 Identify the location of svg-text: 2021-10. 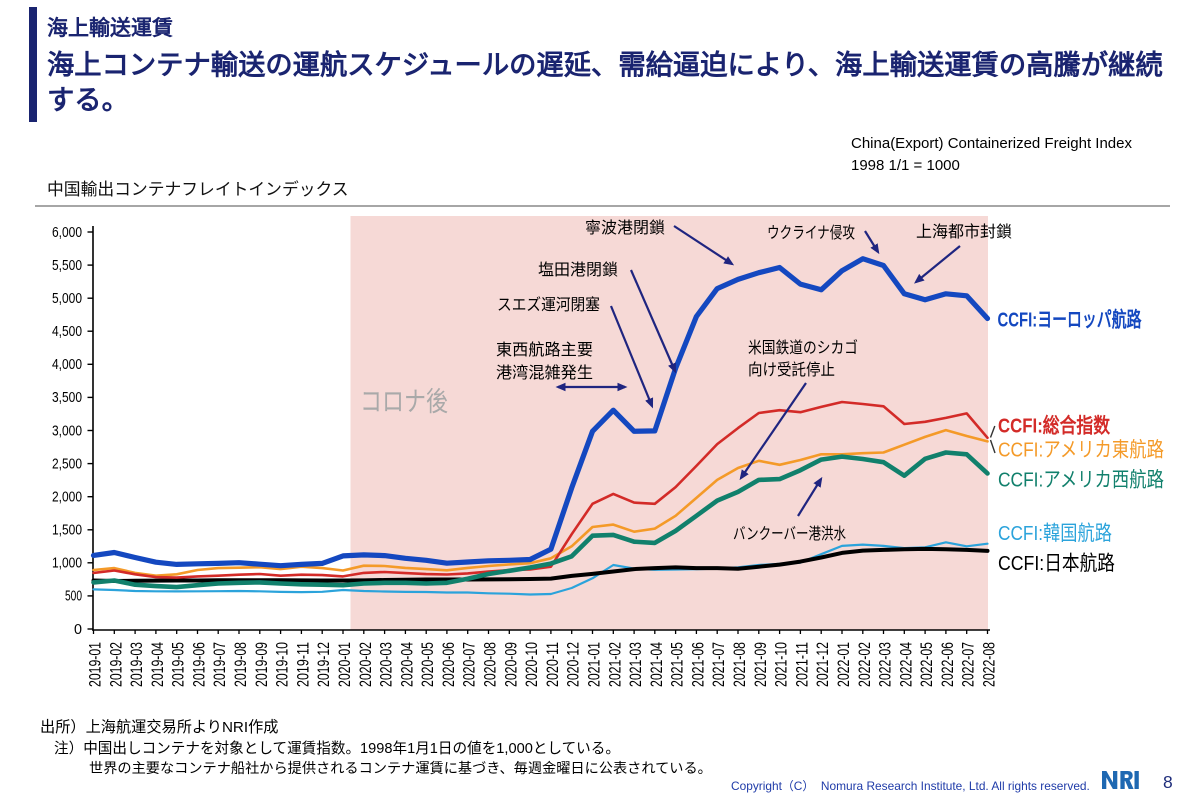
(781, 664).